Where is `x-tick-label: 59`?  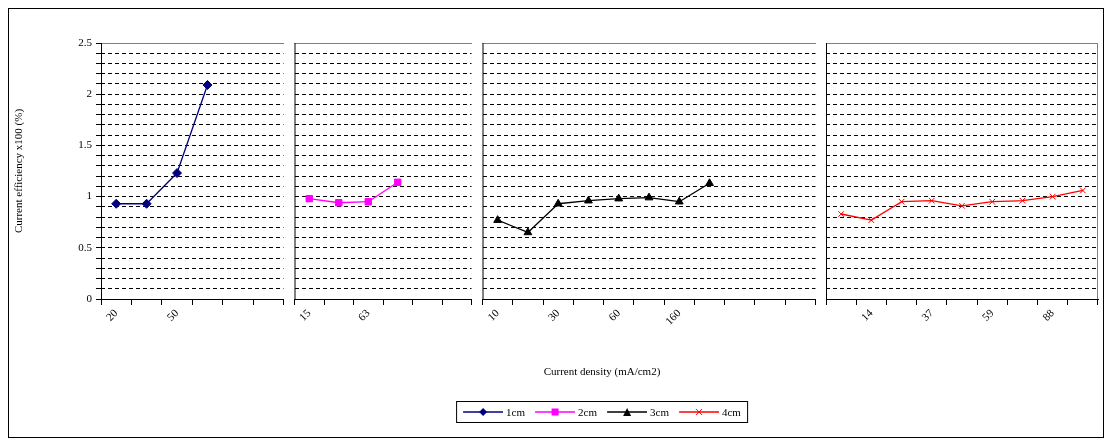
x-tick-label: 59 is located at coordinates (988, 314).